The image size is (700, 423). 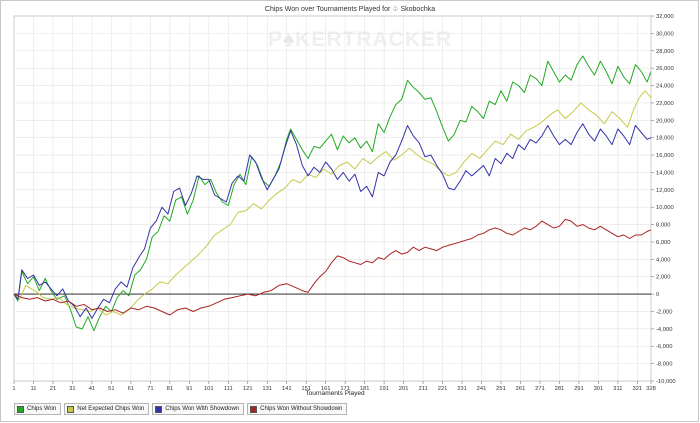 What do you see at coordinates (267, 389) in the screenshot?
I see `x-tick-label: 131` at bounding box center [267, 389].